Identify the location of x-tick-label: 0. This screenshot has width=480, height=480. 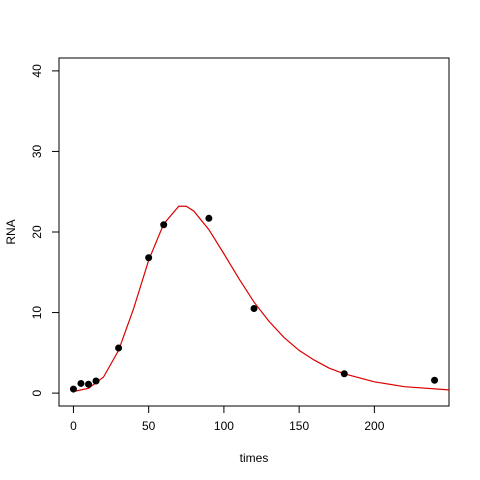
(73, 426).